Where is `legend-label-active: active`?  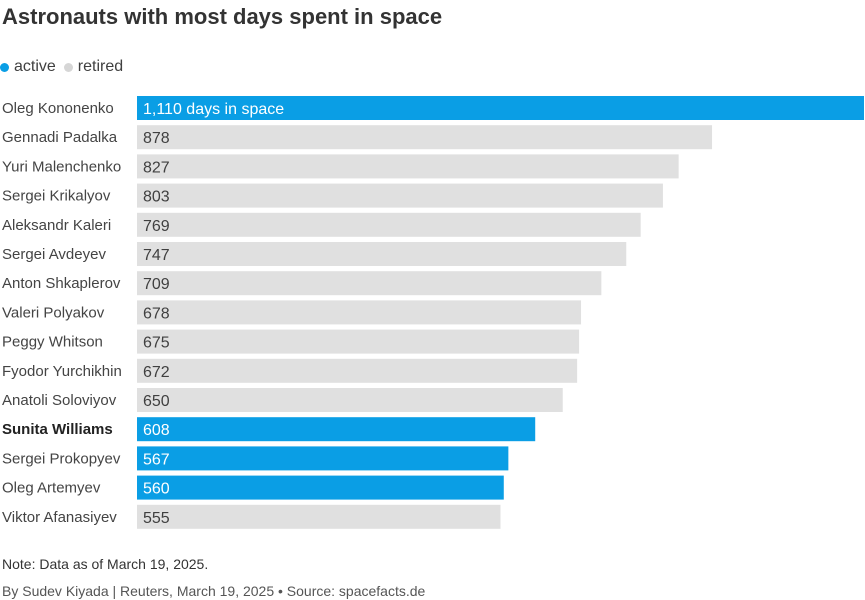 legend-label-active: active is located at coordinates (35, 66).